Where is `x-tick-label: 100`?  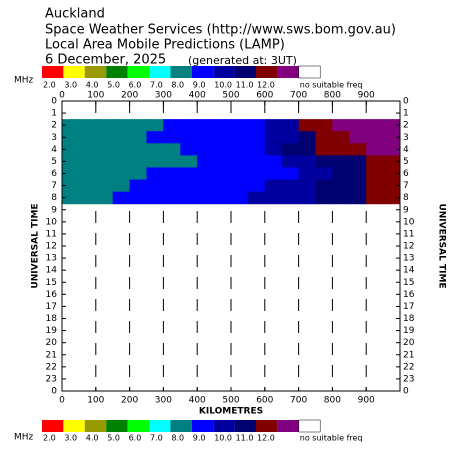 x-tick-label: 100 is located at coordinates (95, 96).